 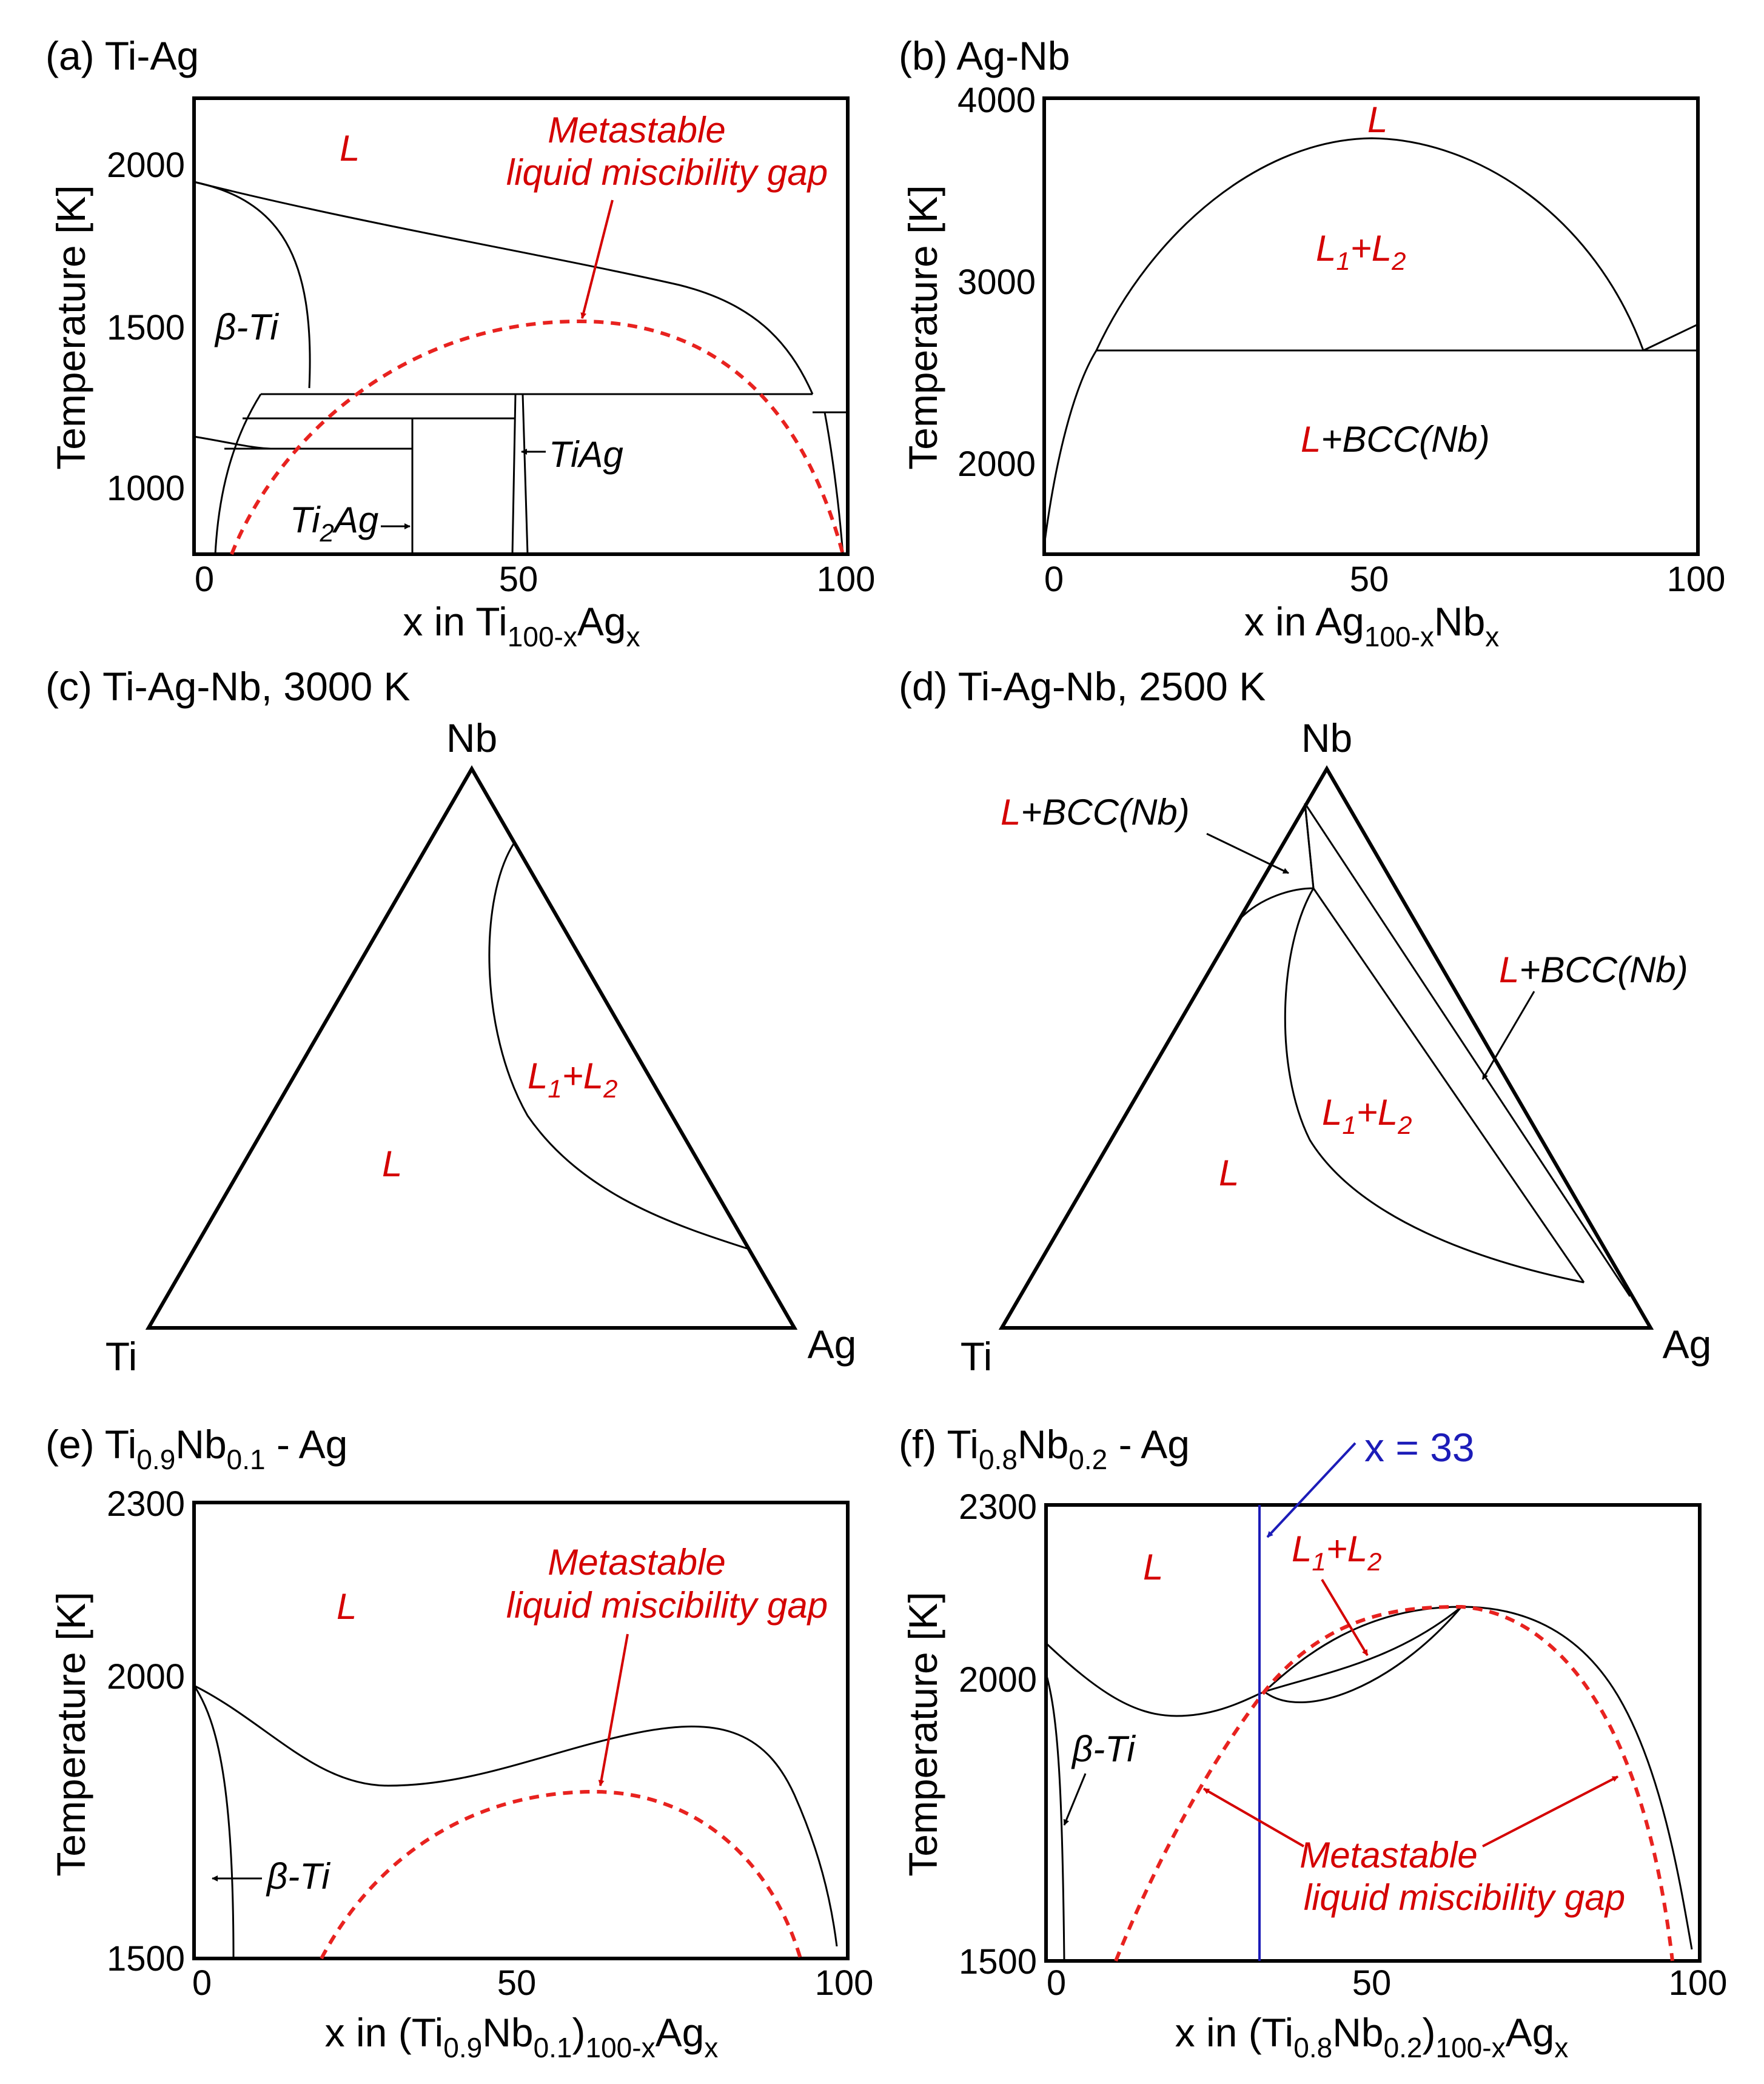 I want to click on panel-f-liquidus-left, so click(x=1155, y=1679).